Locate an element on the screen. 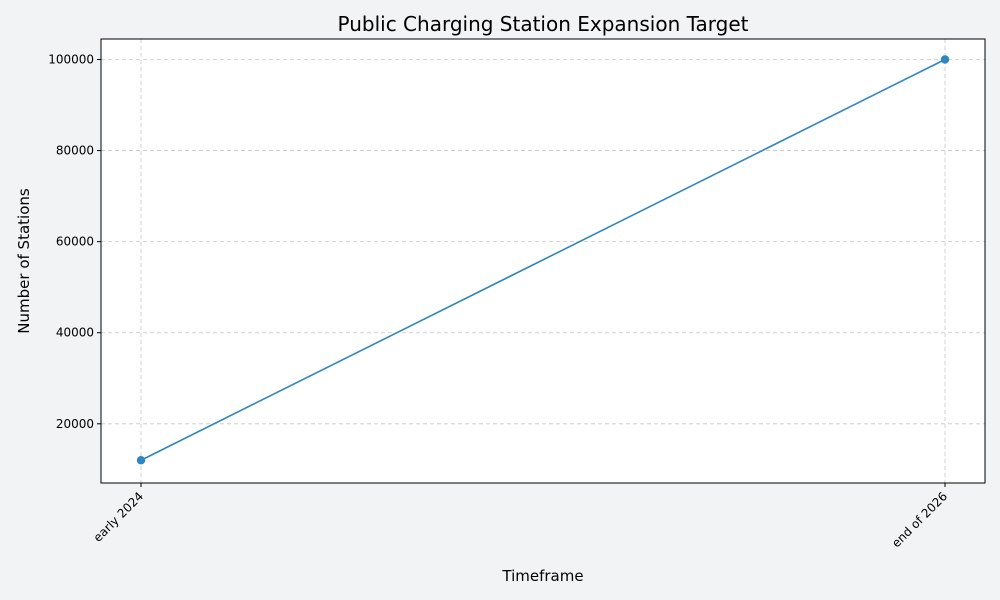 The width and height of the screenshot is (1000, 600). x-tick-label: end of 2026 is located at coordinates (919, 519).